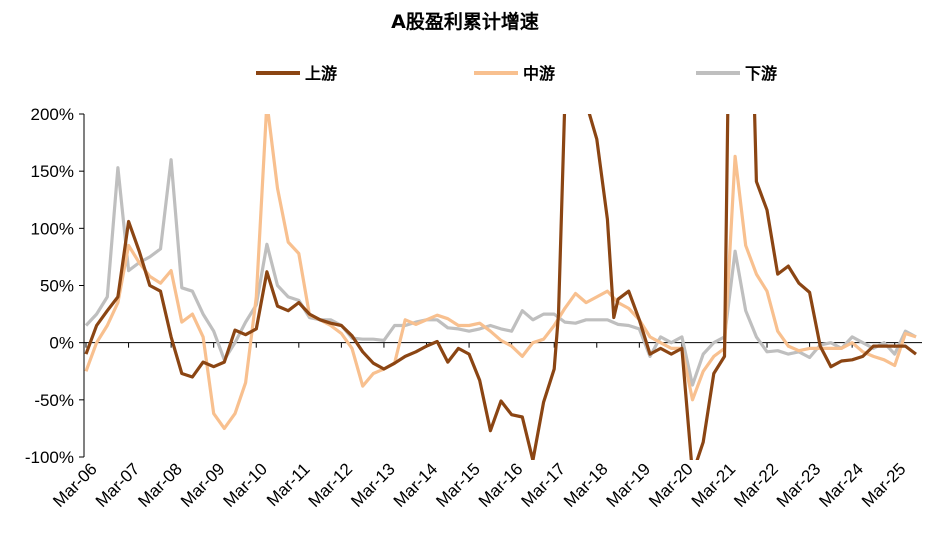 The width and height of the screenshot is (930, 534). Describe the element at coordinates (75, 485) in the screenshot. I see `x-tick-label: Mar-06` at that location.